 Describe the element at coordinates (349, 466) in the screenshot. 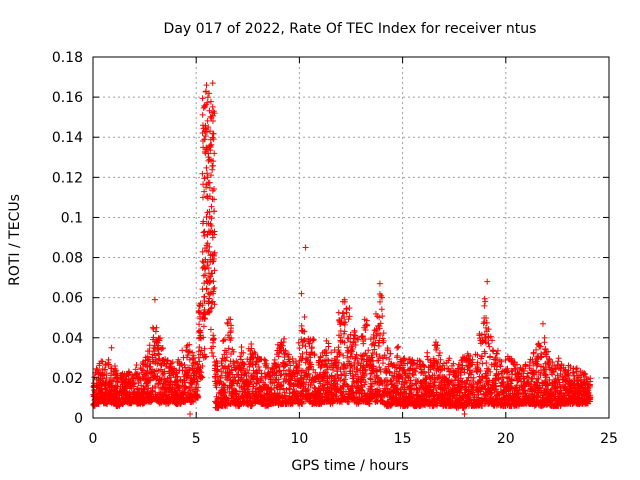

I see `x-axis-label: GPS time / hours` at that location.